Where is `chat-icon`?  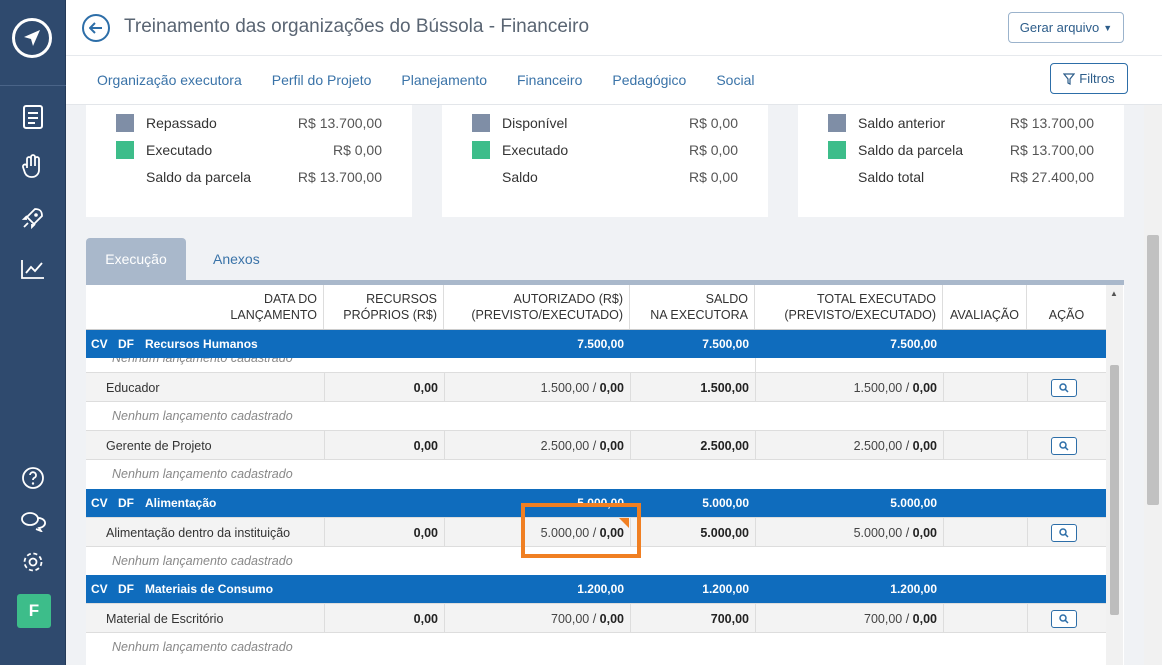 chat-icon is located at coordinates (33, 521).